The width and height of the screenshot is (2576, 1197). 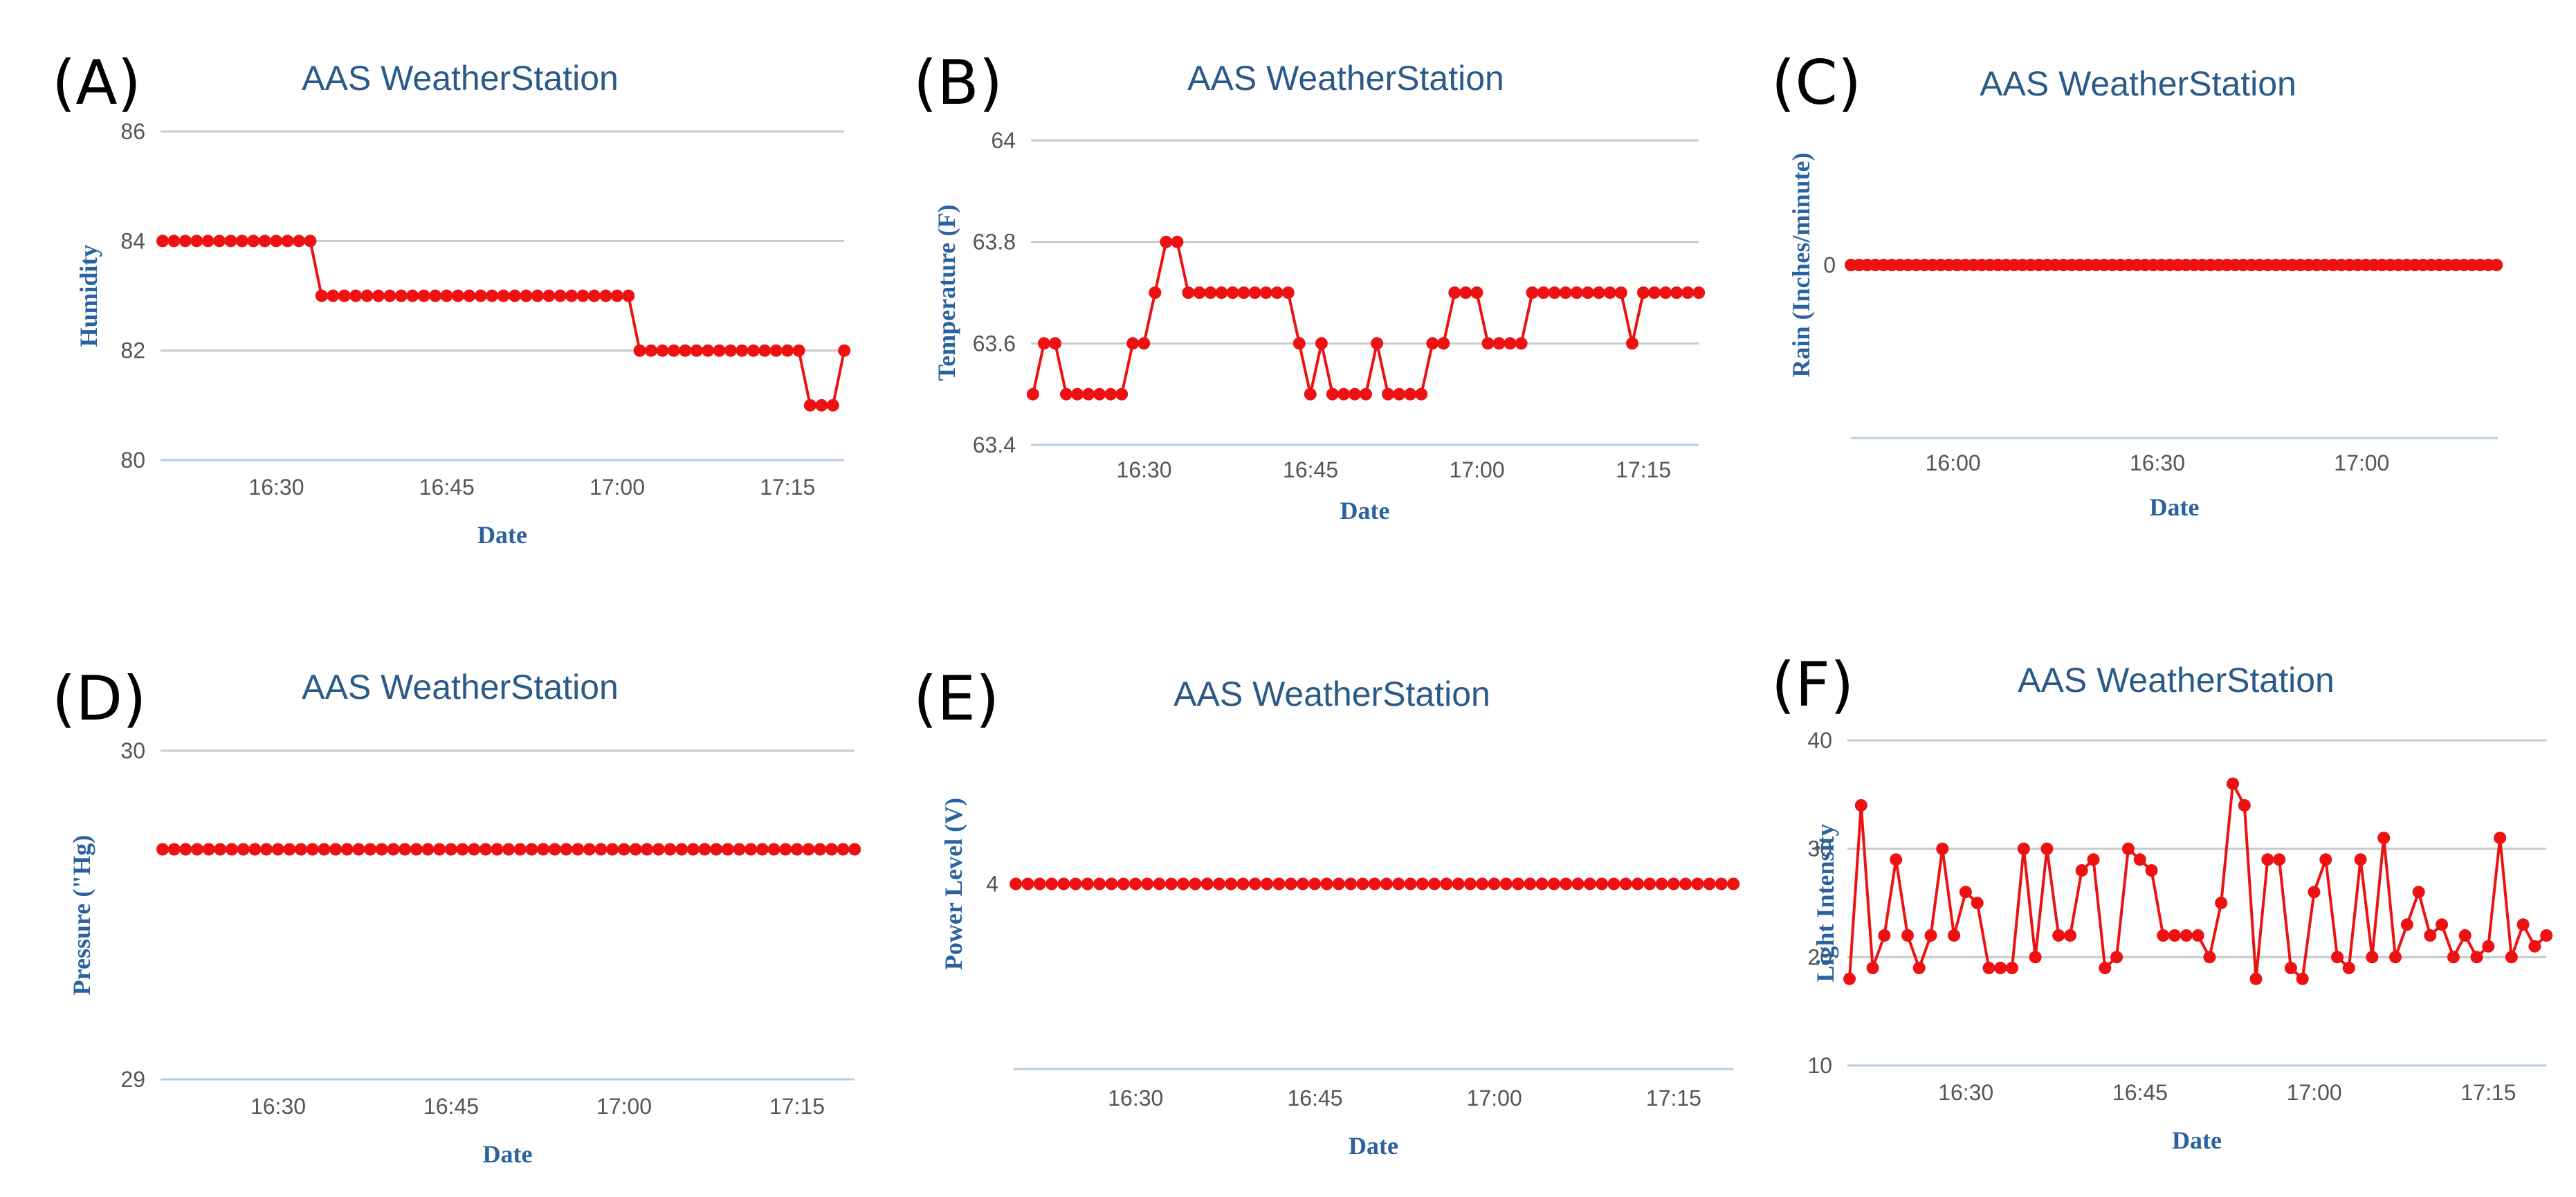 I want to click on y-axis-title: Light Intensity, so click(x=1825, y=902).